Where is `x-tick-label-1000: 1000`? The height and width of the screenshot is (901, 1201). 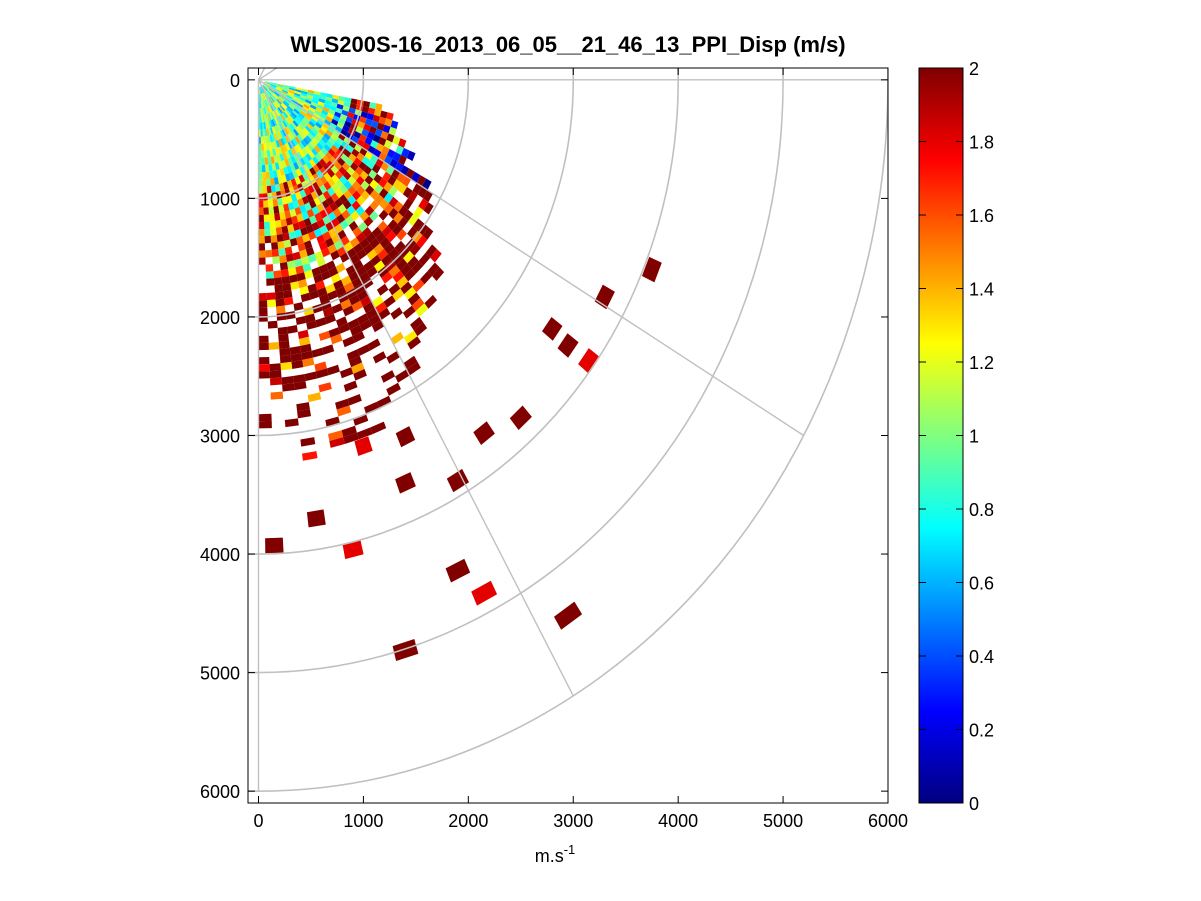
x-tick-label-1000: 1000 is located at coordinates (363, 821).